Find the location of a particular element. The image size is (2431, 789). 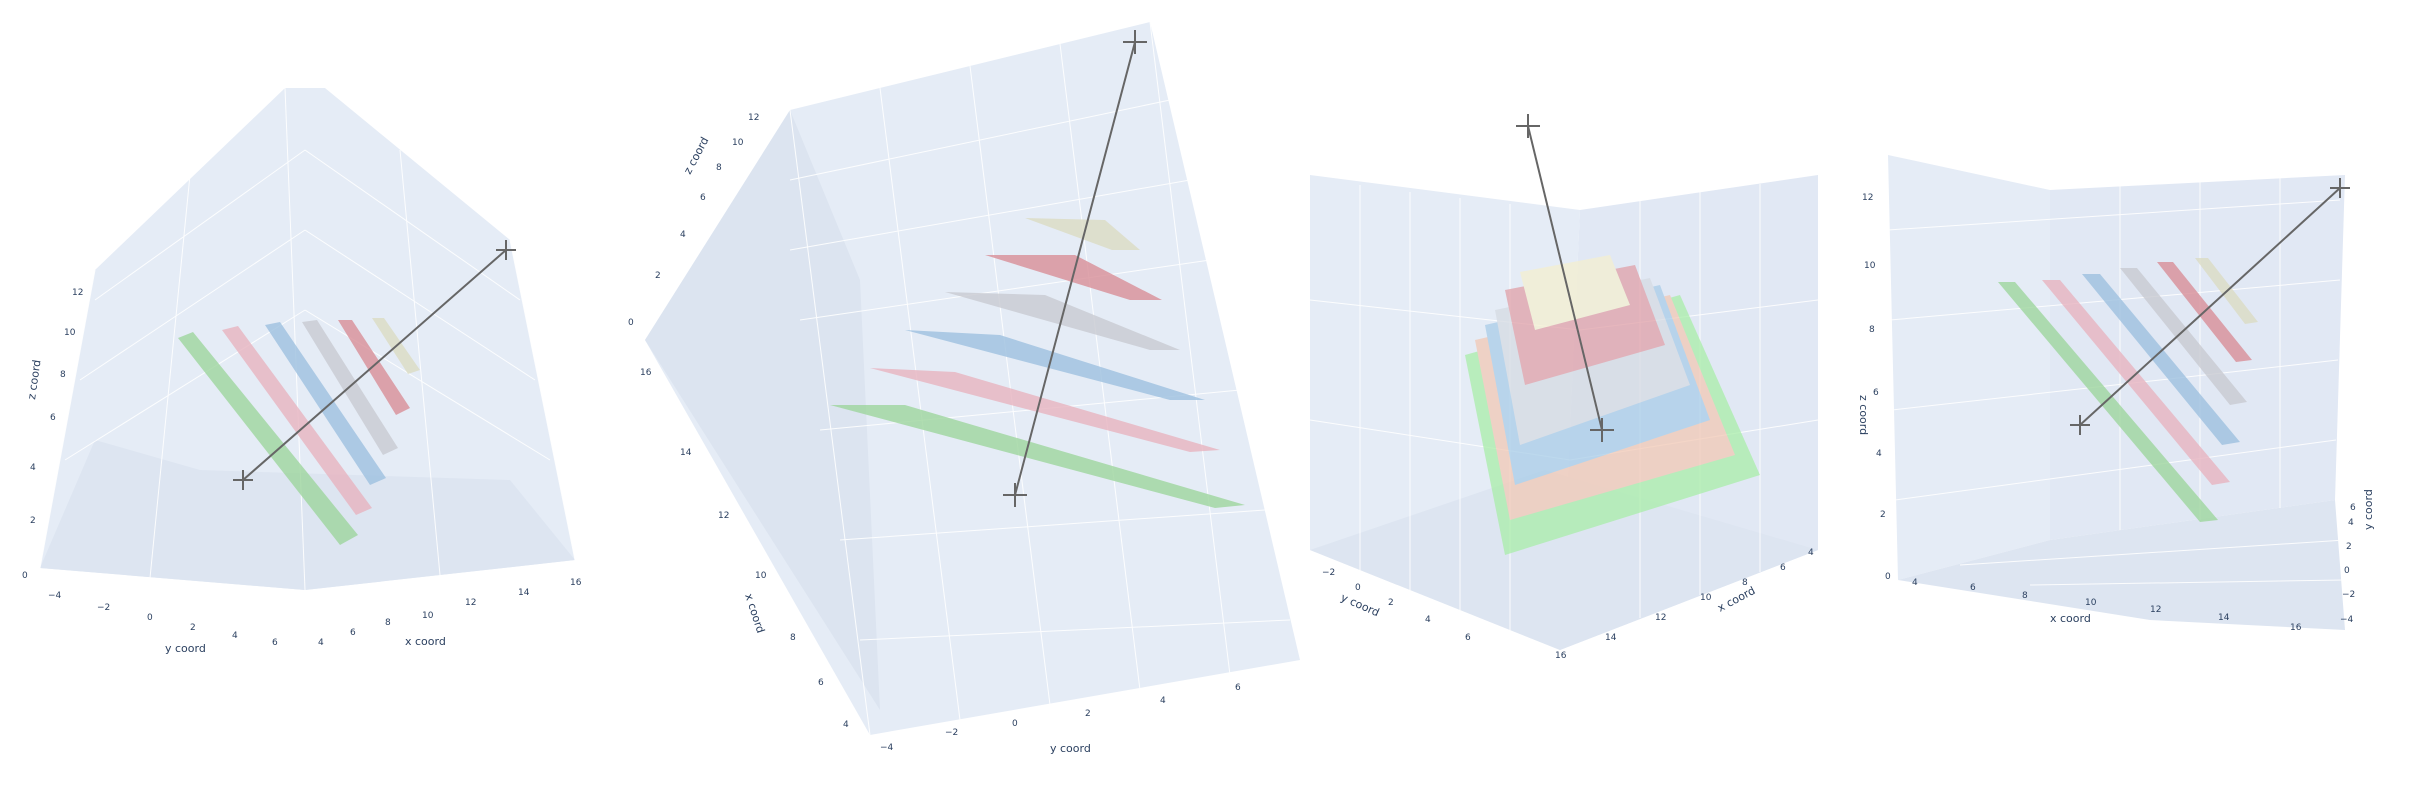

pane-left is located at coordinates (1969, 367).